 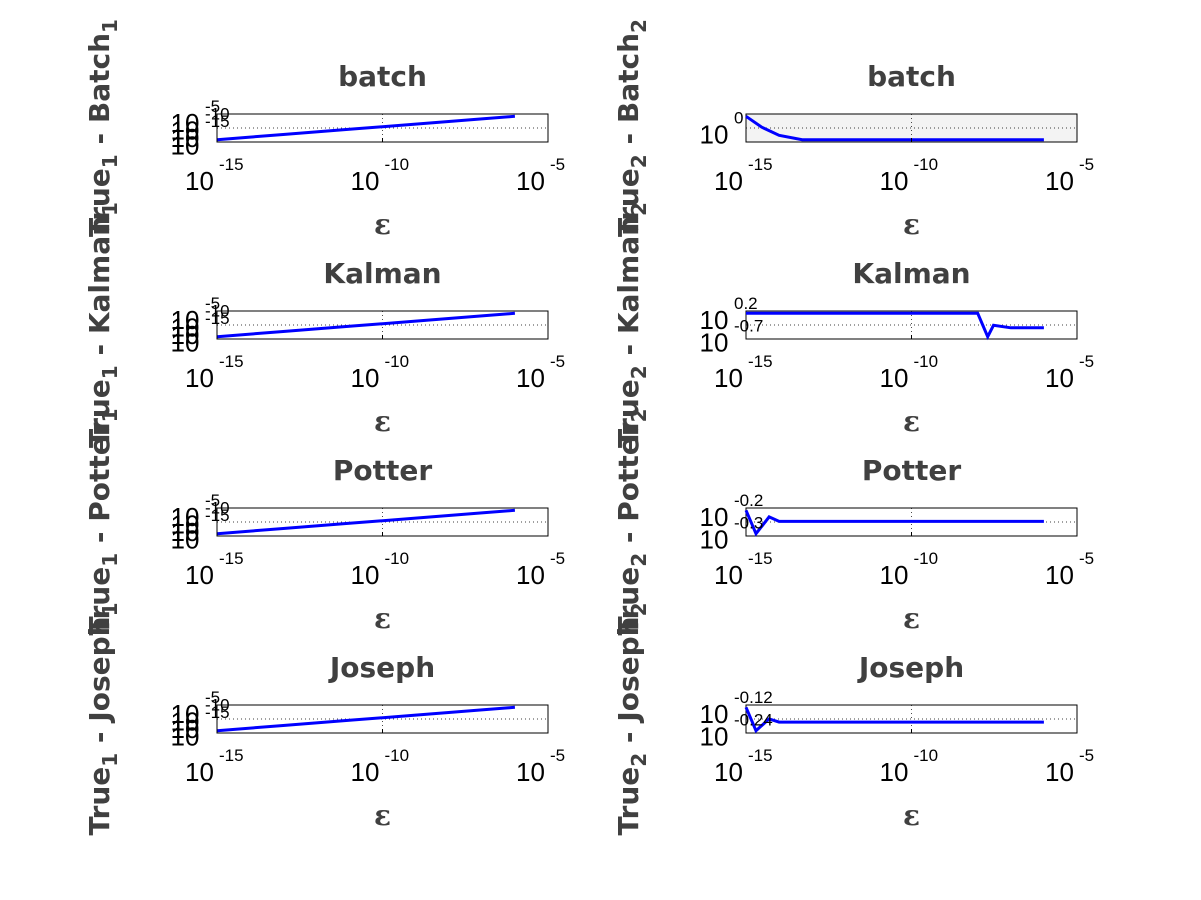 What do you see at coordinates (102, 325) in the screenshot?
I see `y-axis-label: True1 - Kalman1` at bounding box center [102, 325].